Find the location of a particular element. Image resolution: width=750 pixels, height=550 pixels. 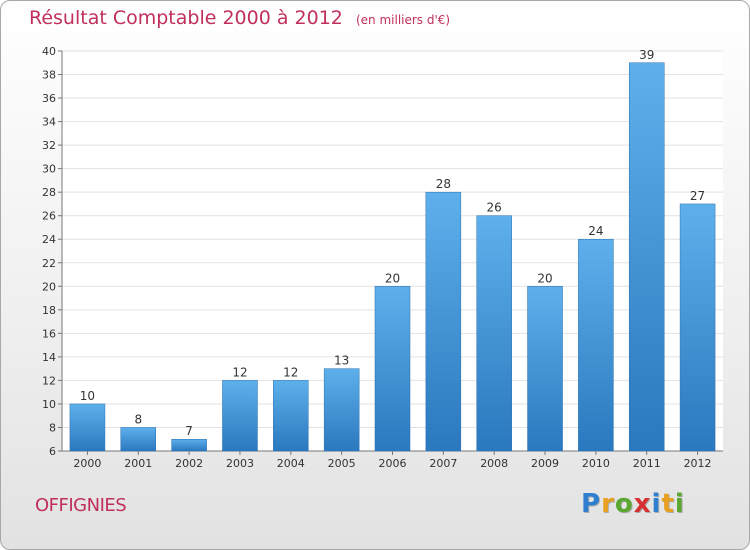

bar-value-label: 24 is located at coordinates (595, 231).